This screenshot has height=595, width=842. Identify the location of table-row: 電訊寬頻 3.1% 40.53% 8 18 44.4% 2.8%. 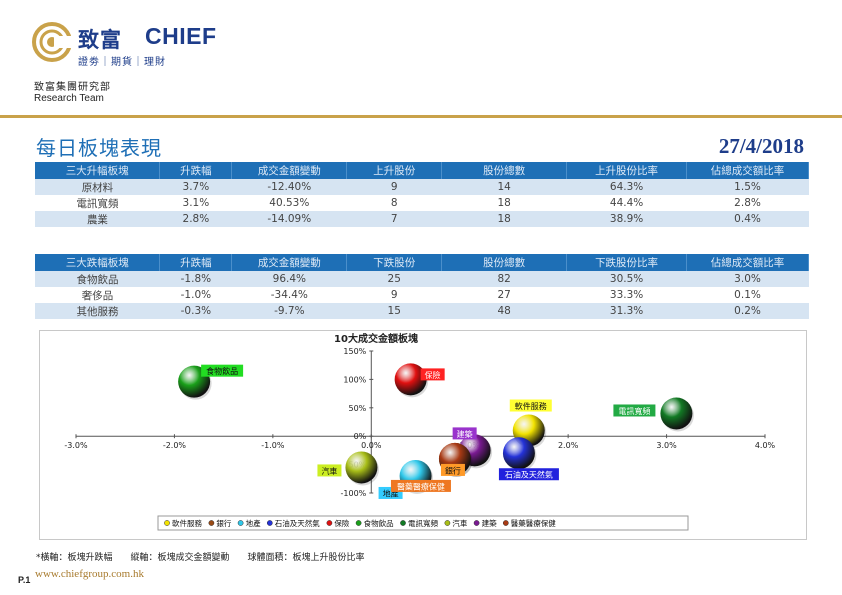
(422, 203).